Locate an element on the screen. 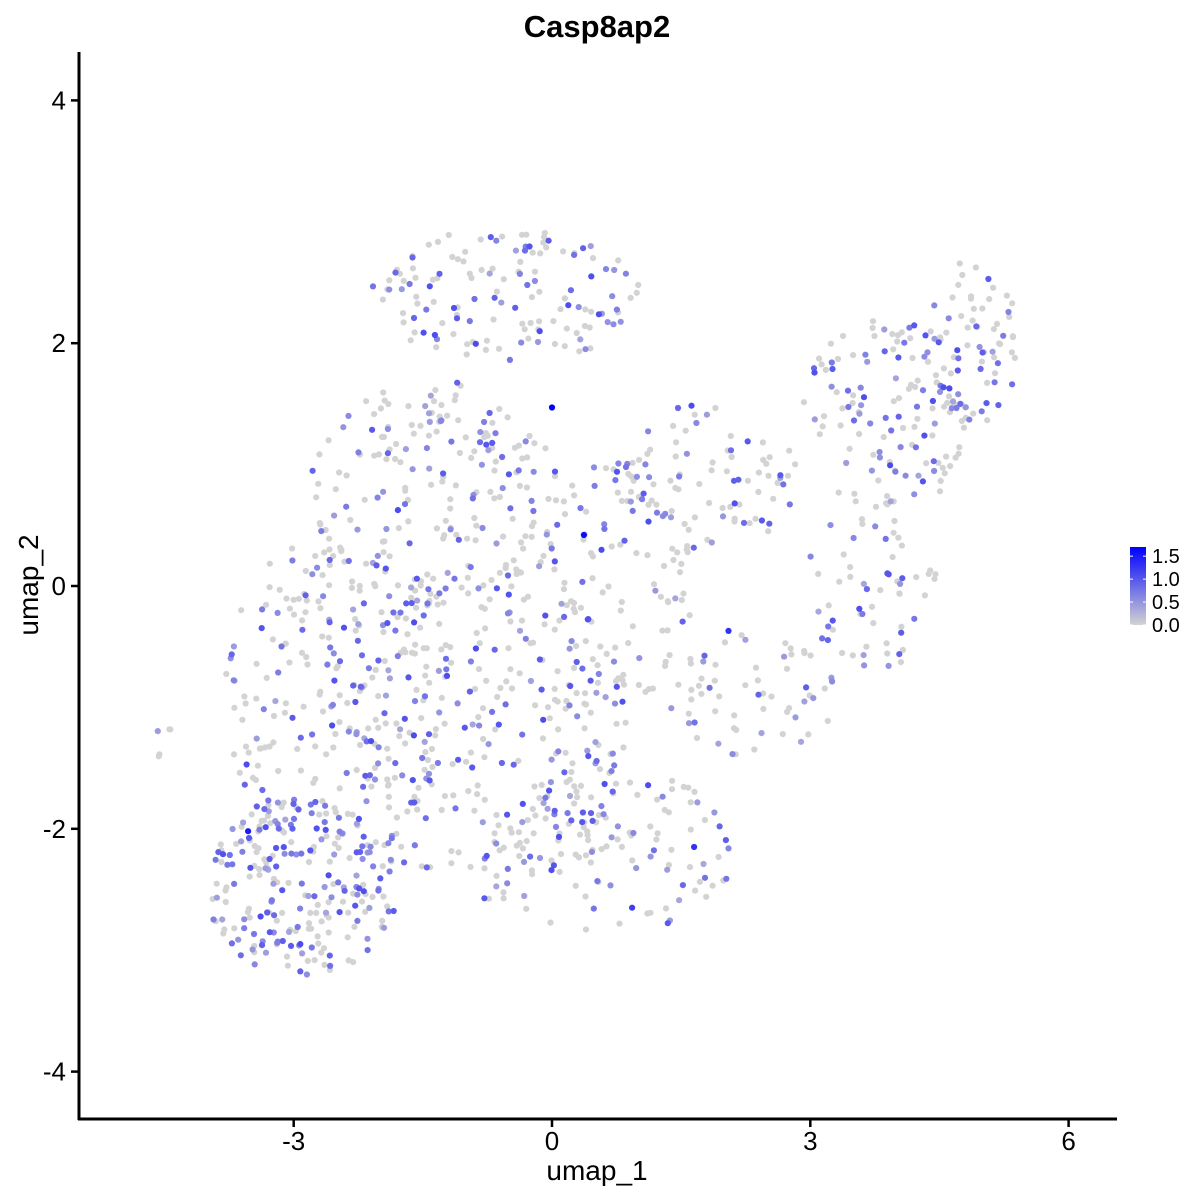 The height and width of the screenshot is (1200, 1200). x-tick-label: -3 is located at coordinates (293, 1141).